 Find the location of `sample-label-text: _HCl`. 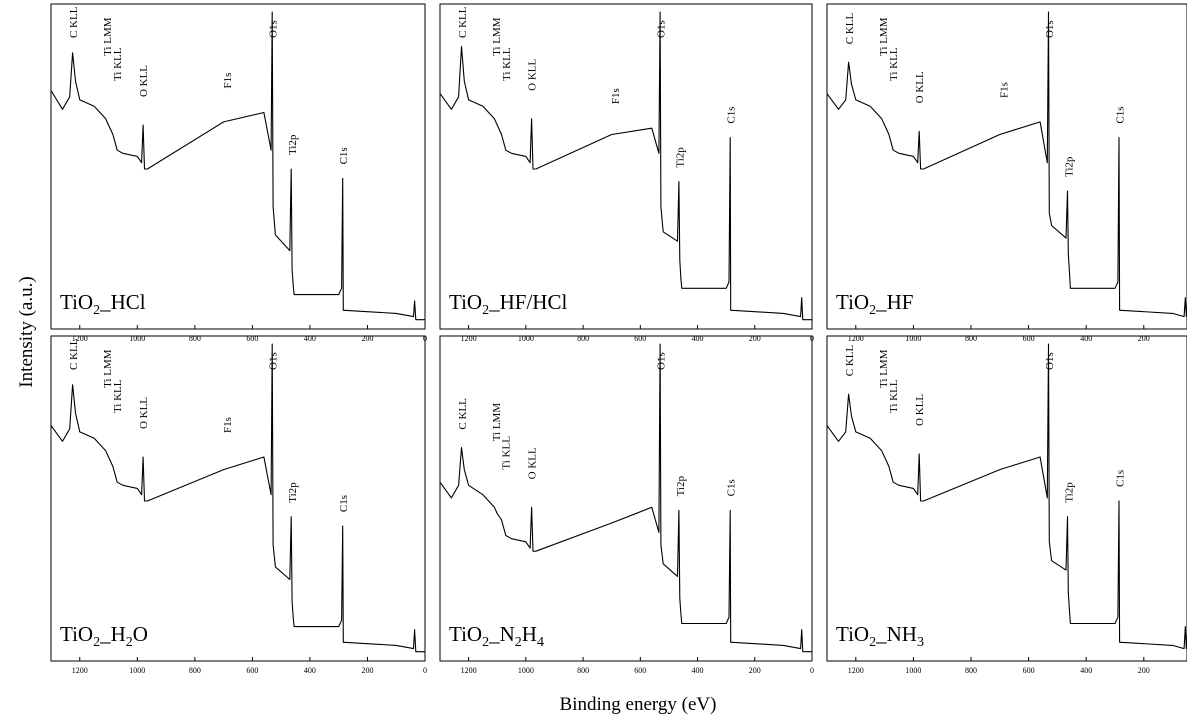

sample-label-text: _HCl is located at coordinates (122, 302).